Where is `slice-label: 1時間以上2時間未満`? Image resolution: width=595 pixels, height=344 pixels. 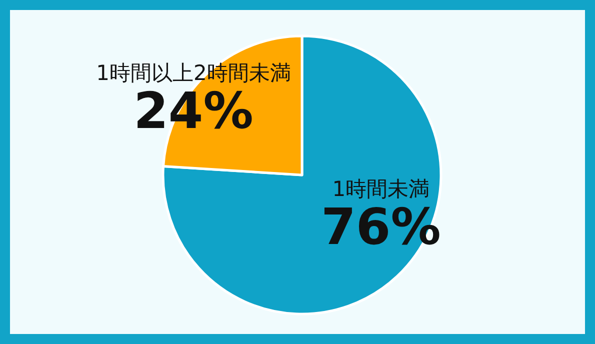 slice-label: 1時間以上2時間未満 is located at coordinates (193, 73).